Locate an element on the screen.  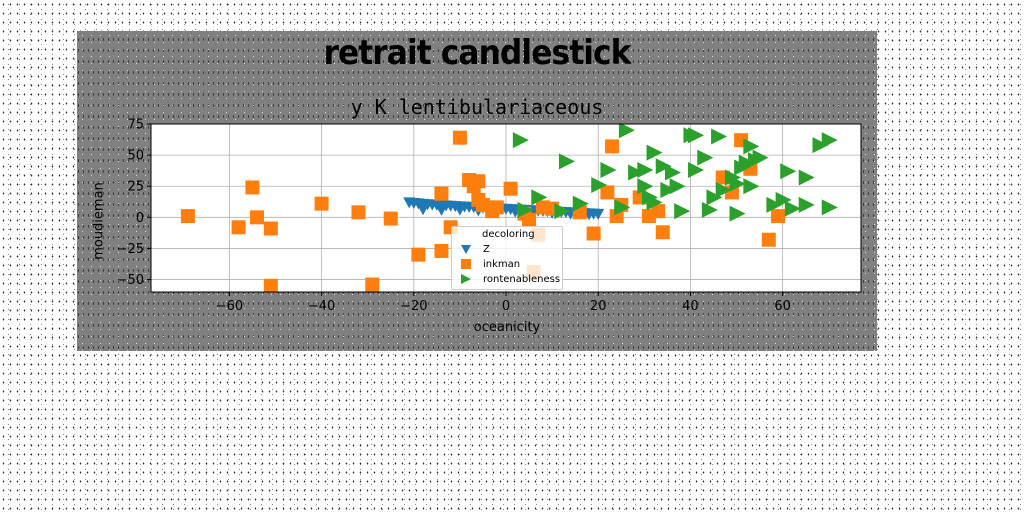
x-tick-label: −20 is located at coordinates (413, 306).